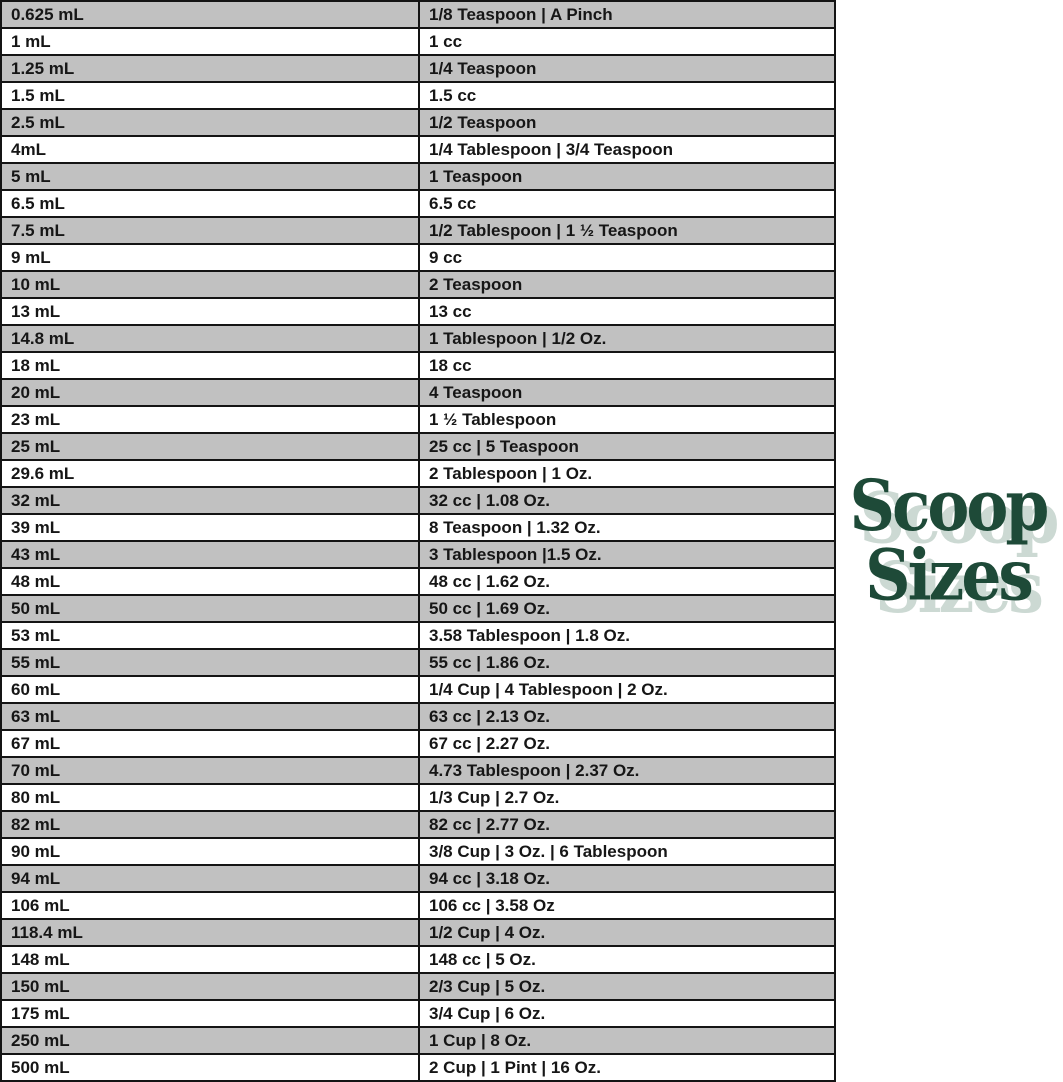 This screenshot has width=1063, height=1082. I want to click on table-row: 13 mL 13 cc, so click(418, 311).